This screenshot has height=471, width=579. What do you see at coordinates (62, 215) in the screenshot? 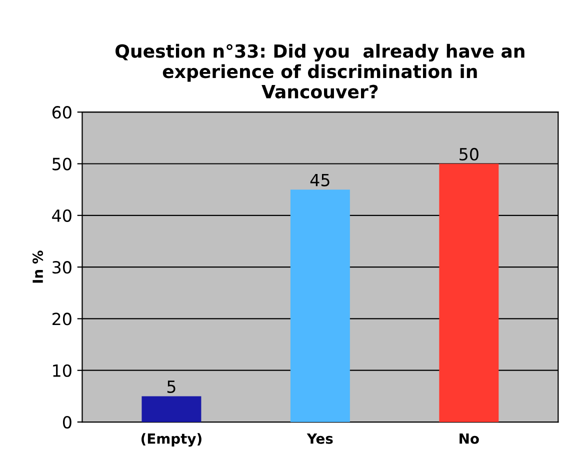
I see `y-tick-label: 40` at bounding box center [62, 215].